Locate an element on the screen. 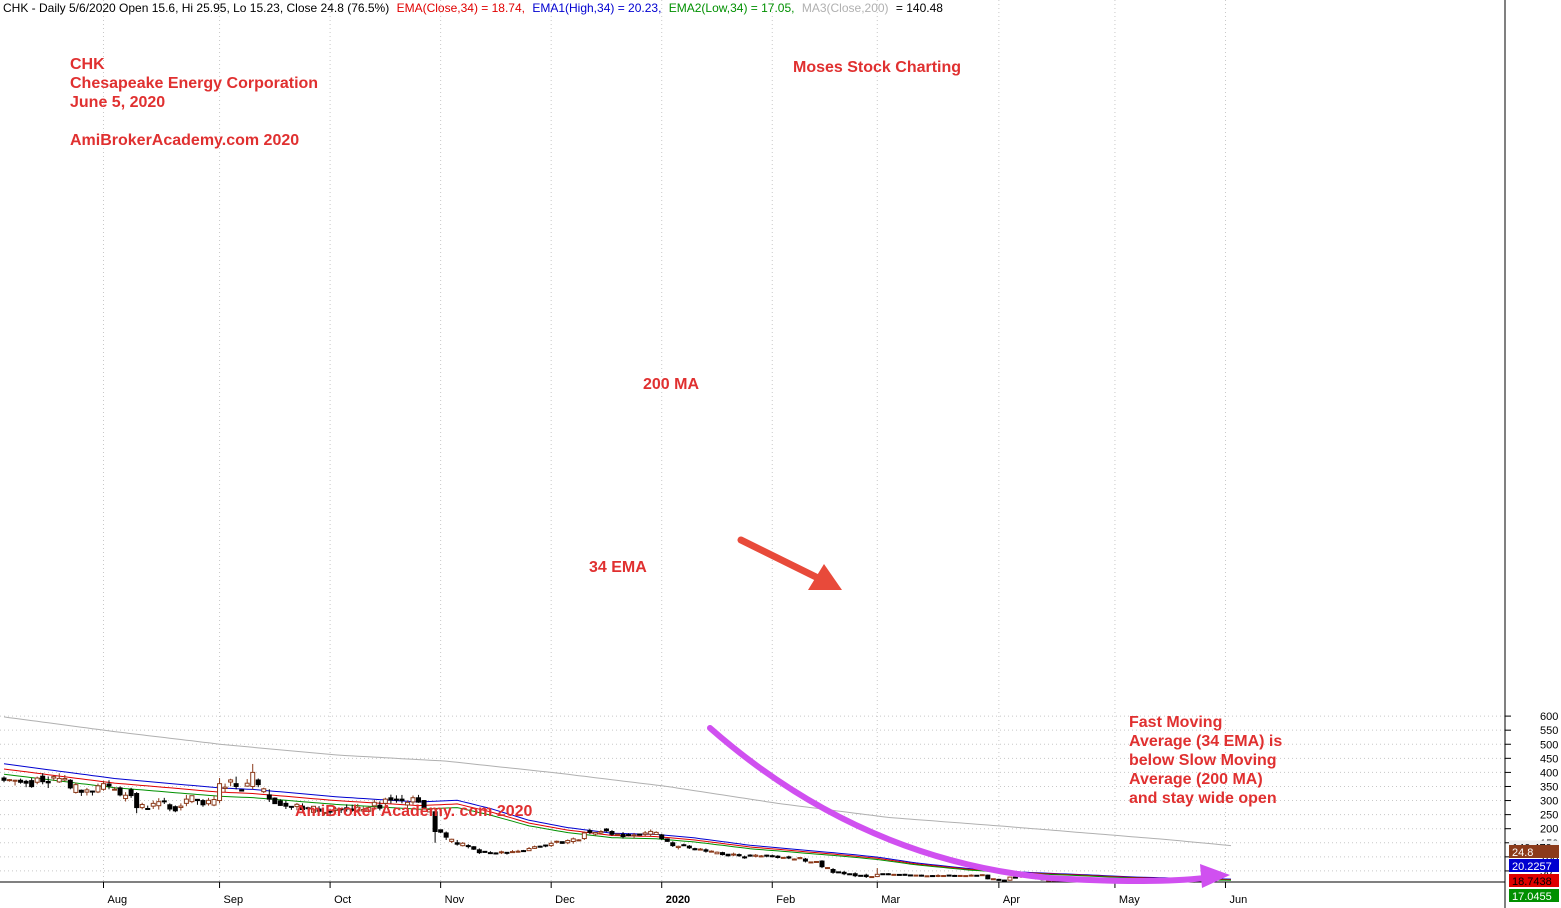 This screenshot has width=1561, height=908. header-ema-low: EMA2(Low,34) = 17.05, is located at coordinates (732, 8).